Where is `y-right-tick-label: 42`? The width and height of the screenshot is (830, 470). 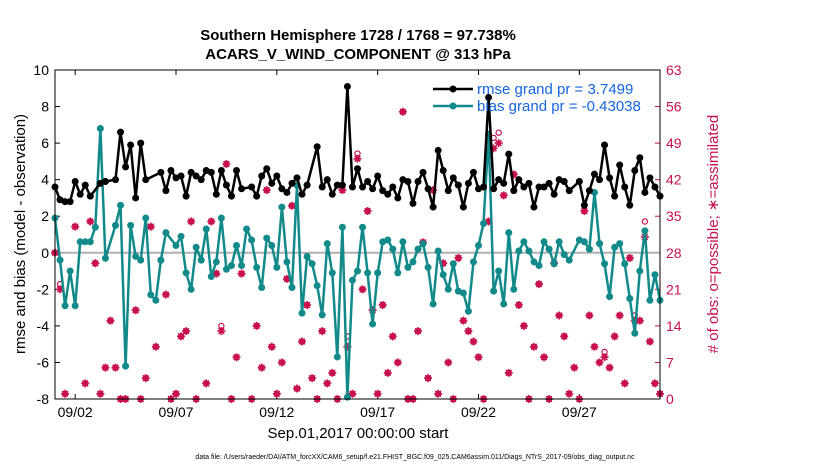 y-right-tick-label: 42 is located at coordinates (674, 180).